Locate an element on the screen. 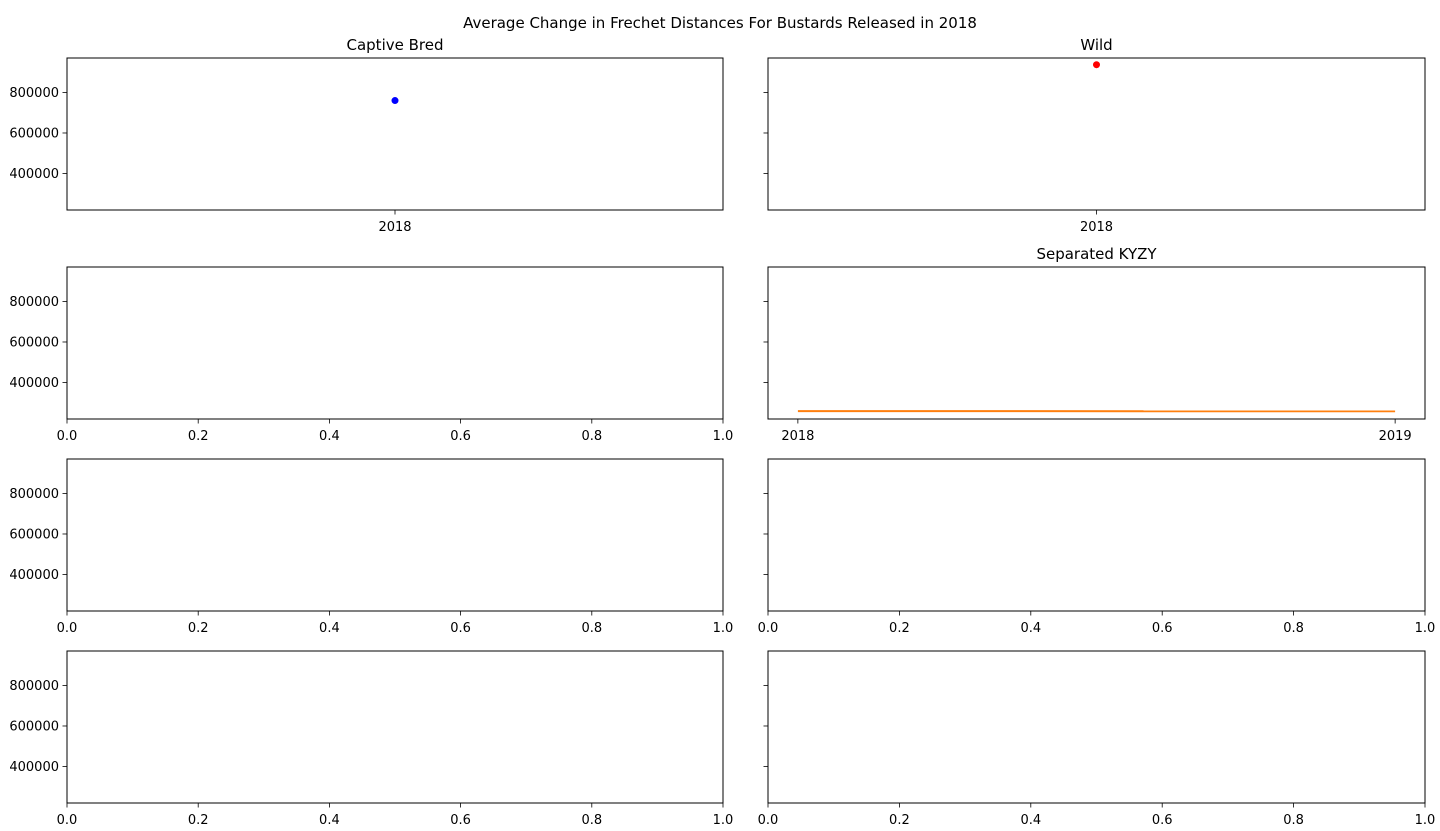 The image size is (1440, 831). subplot-title: Separated KYZY is located at coordinates (1096, 254).